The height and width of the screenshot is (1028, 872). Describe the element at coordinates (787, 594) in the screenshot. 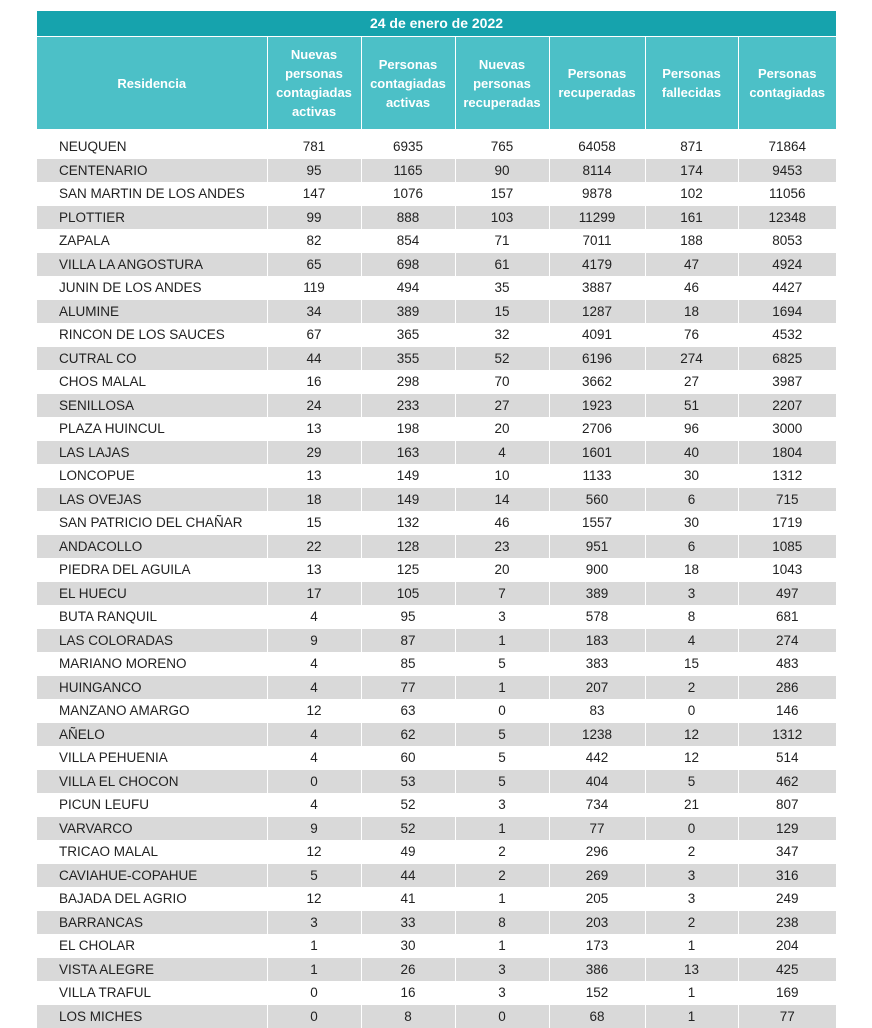

I see `cell-contagiadas: 497` at that location.